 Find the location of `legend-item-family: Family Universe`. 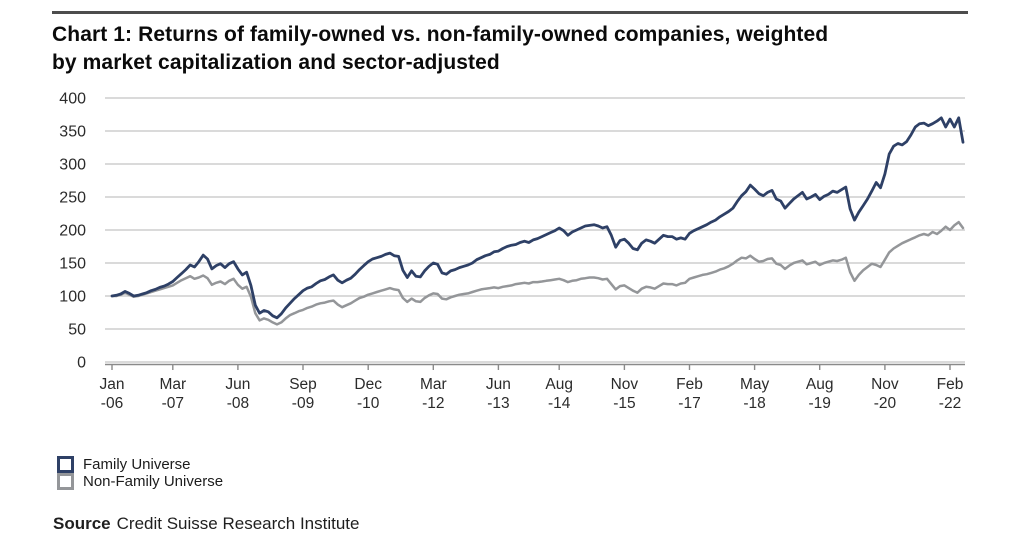

legend-item-family: Family Universe is located at coordinates (140, 464).